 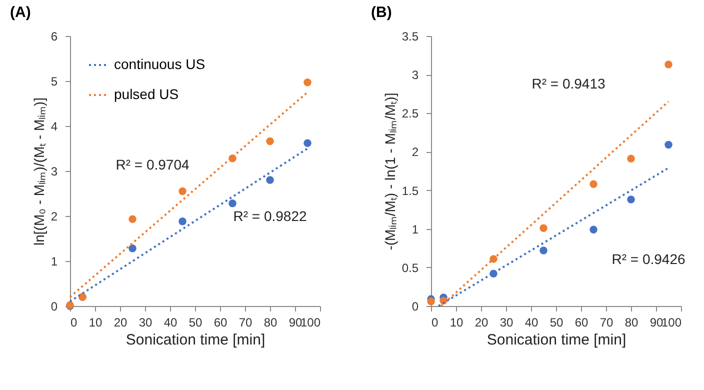 What do you see at coordinates (649, 259) in the screenshot?
I see `annotation: R² = 0.9426` at bounding box center [649, 259].